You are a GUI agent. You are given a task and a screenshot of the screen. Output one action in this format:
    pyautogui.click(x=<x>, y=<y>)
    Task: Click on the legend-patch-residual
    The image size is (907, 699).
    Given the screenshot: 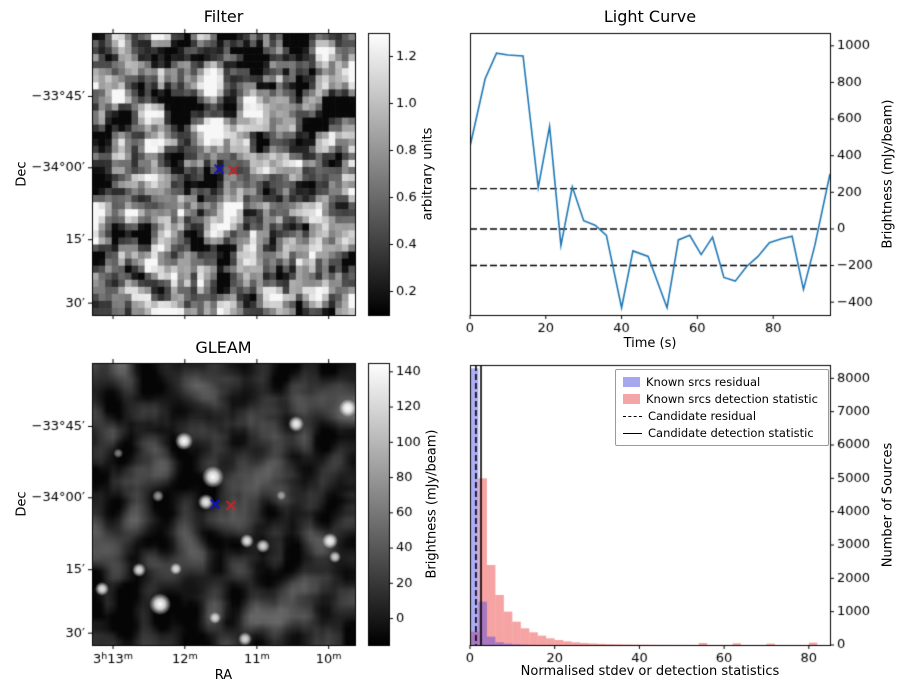 What is the action you would take?
    pyautogui.click(x=631, y=382)
    